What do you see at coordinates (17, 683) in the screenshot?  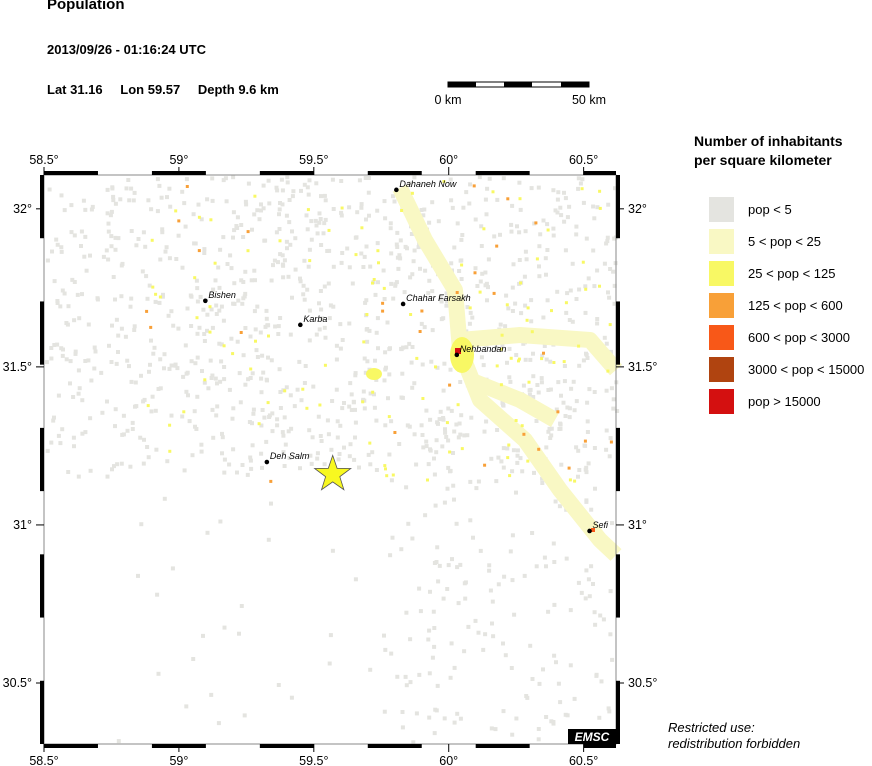 I see `lat-tick-label-left: 30.5°` at bounding box center [17, 683].